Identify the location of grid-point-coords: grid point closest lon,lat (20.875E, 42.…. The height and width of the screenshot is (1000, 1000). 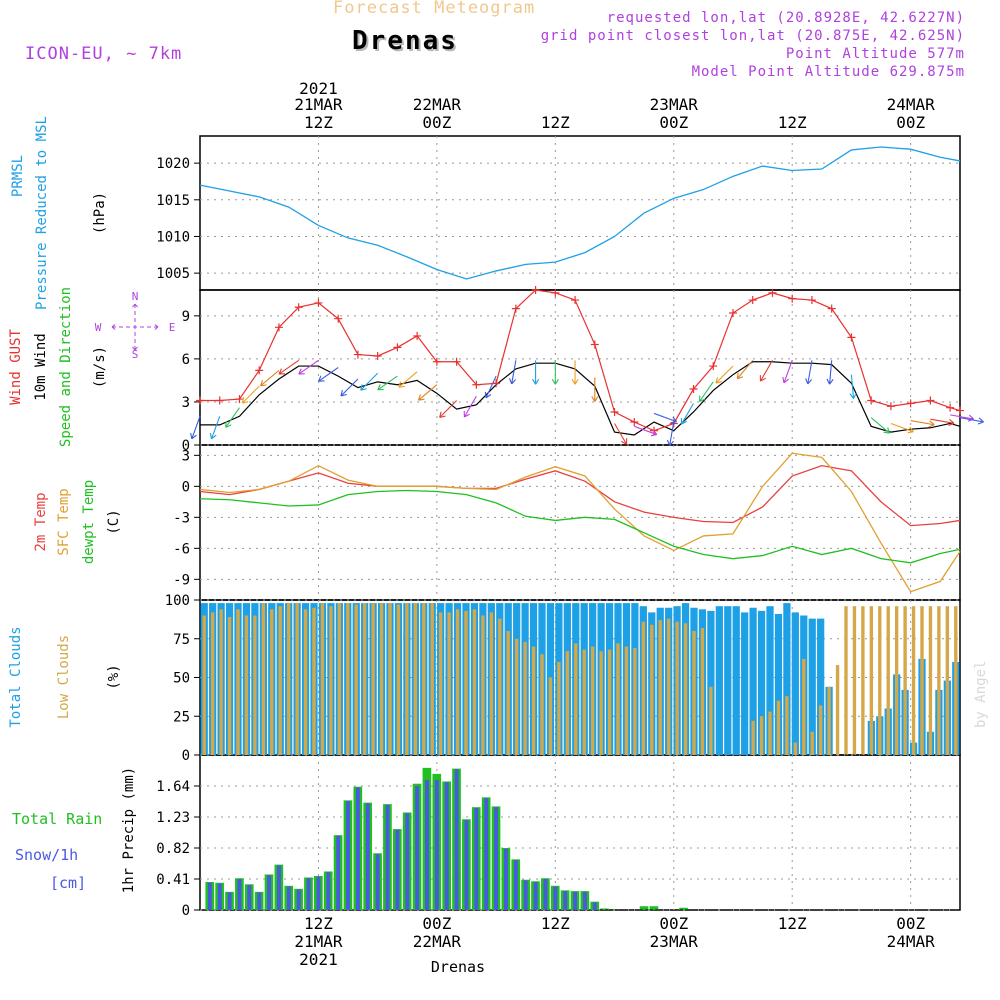
(752, 36).